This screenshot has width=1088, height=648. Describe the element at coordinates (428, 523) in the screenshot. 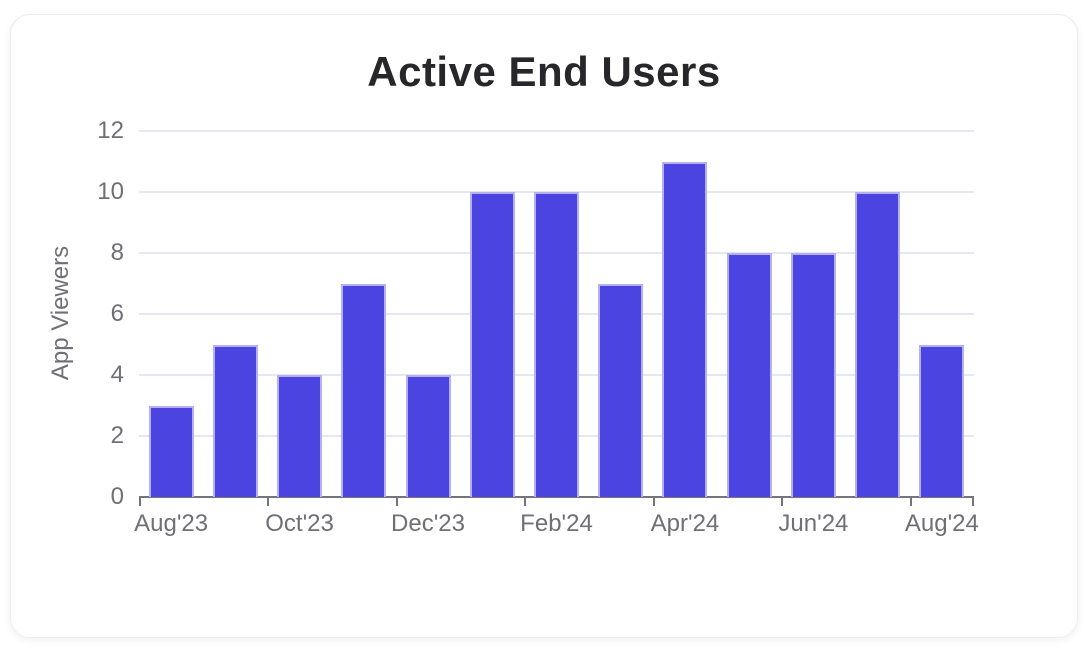

I see `x-tick-label: Dec'23` at that location.